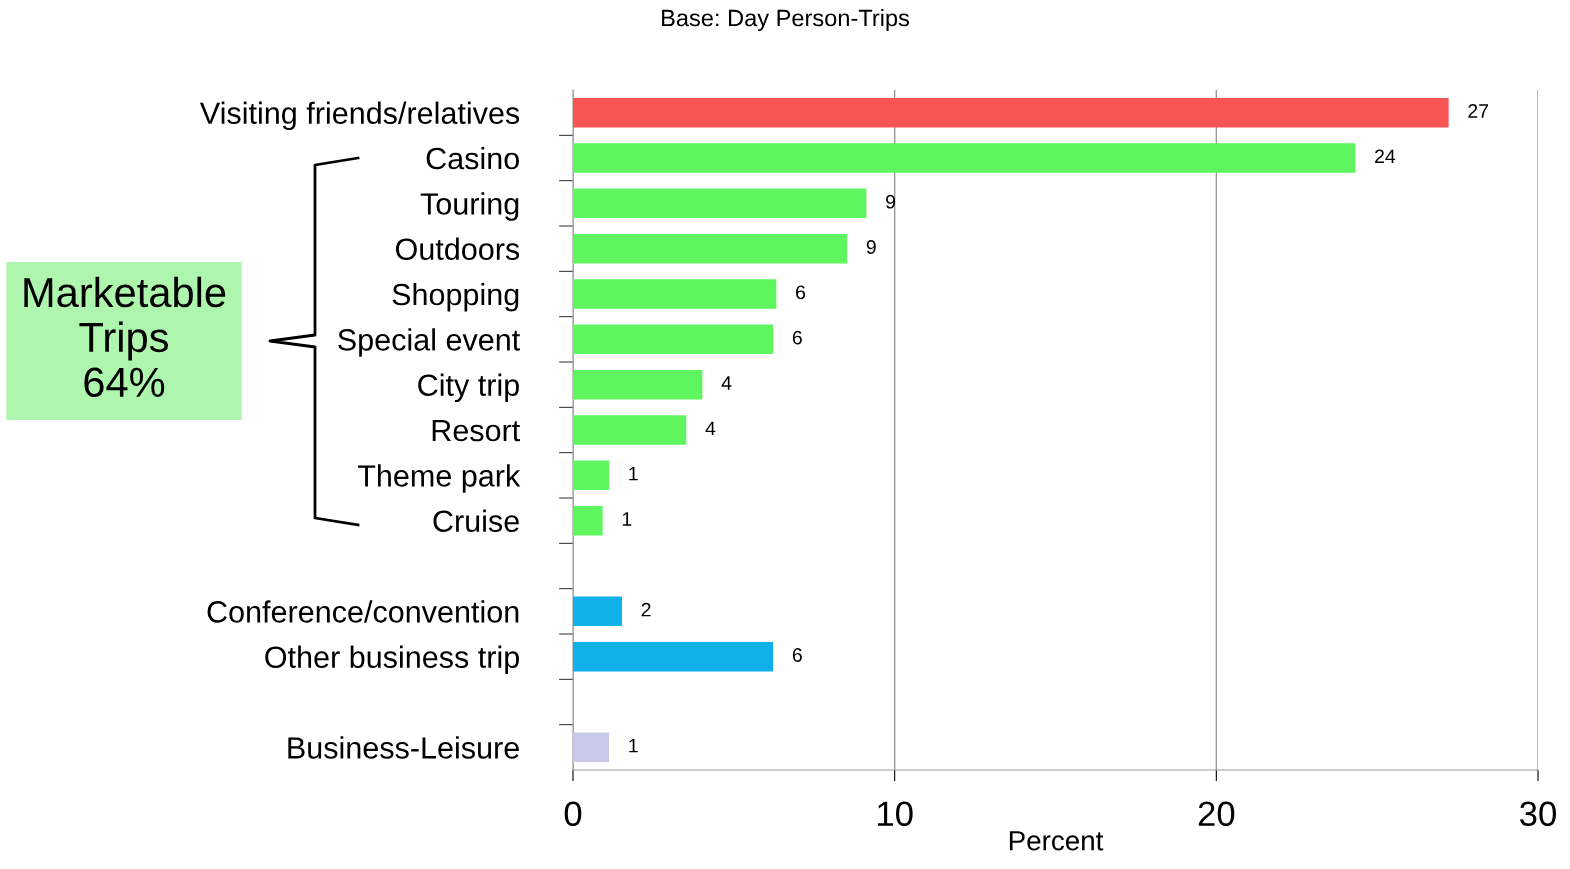 Image resolution: width=1570 pixels, height=869 pixels. What do you see at coordinates (786, 20) in the screenshot?
I see `chart-title: Base: Day Person-Trips` at bounding box center [786, 20].